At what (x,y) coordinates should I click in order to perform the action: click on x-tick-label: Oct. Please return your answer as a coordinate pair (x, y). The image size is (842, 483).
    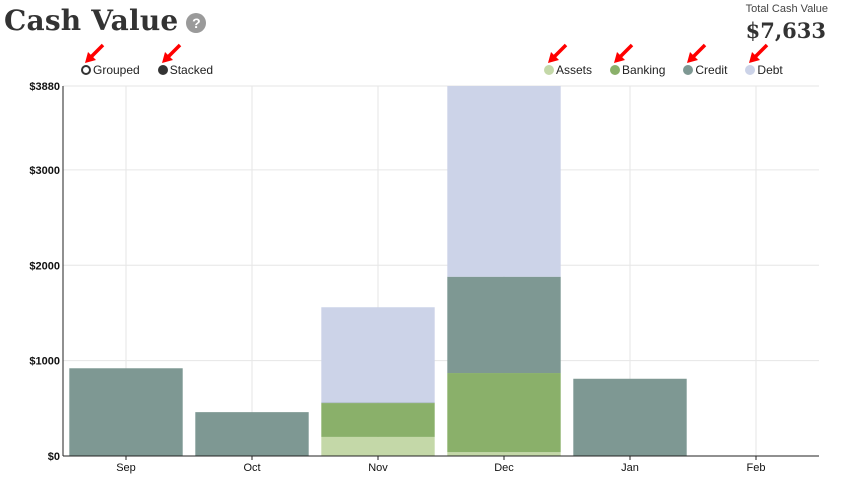
    Looking at the image, I should click on (251, 468).